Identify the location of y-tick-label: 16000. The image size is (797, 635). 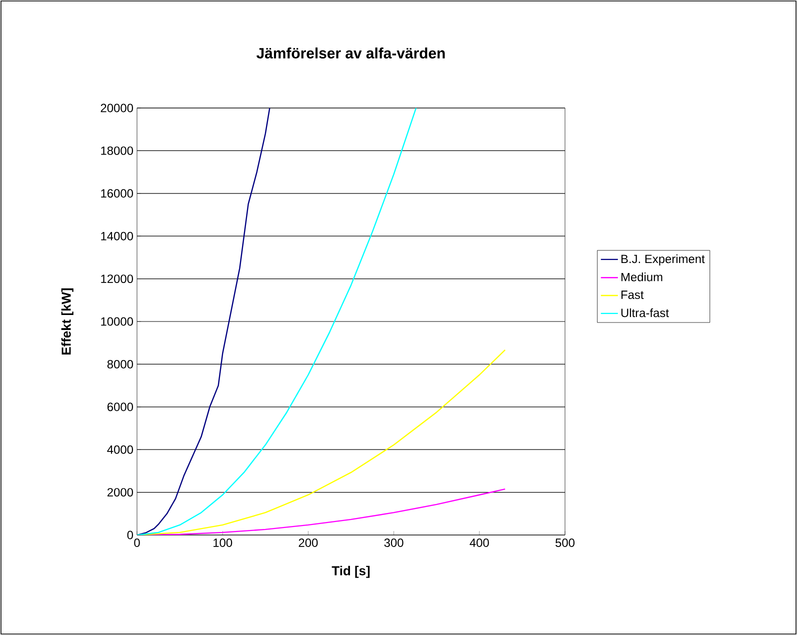
(117, 193).